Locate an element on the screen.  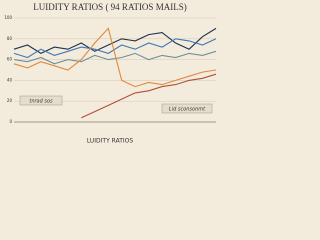
y-tick-label: 60 is located at coordinates (10, 59).